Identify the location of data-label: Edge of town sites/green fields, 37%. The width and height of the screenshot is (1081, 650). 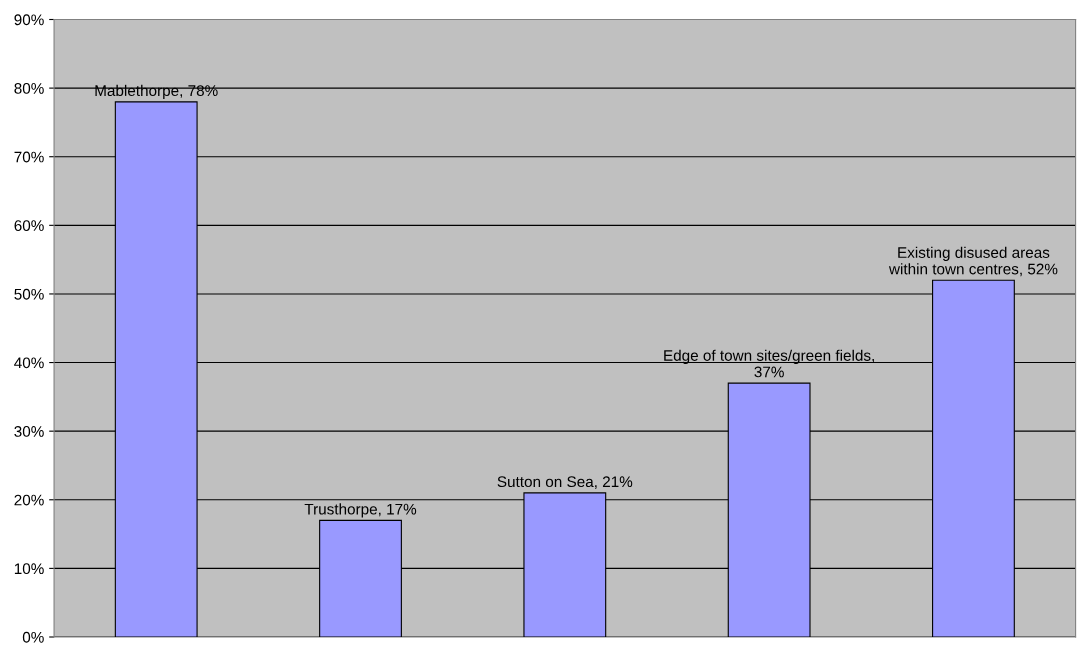
(769, 363).